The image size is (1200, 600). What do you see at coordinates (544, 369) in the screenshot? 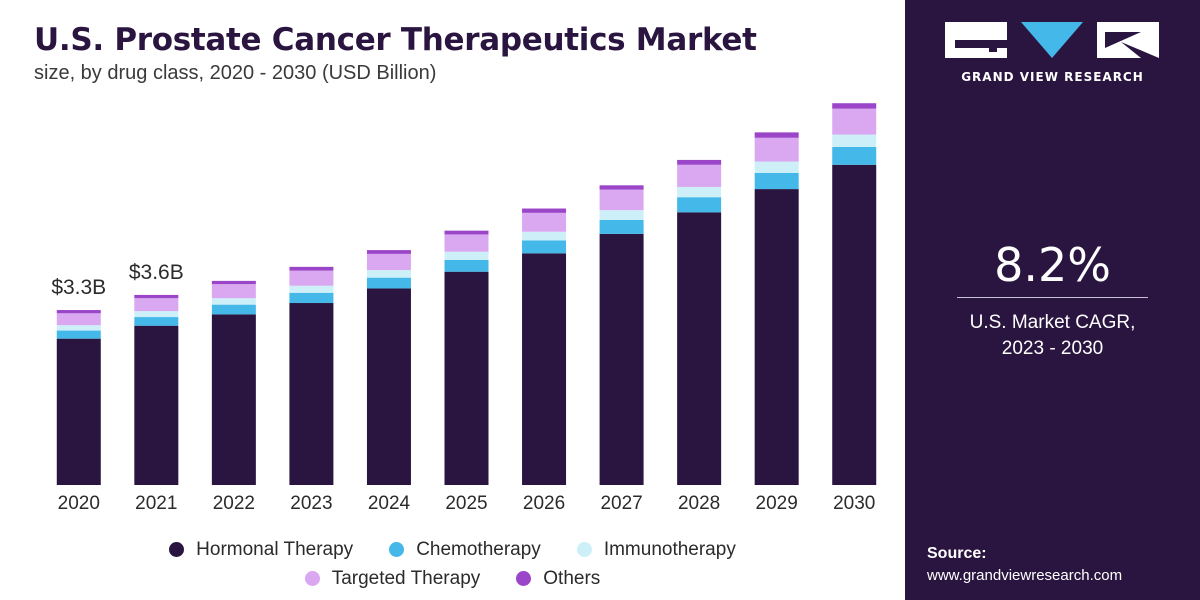
I see `bar-segment-hormonal-therapy-2026` at bounding box center [544, 369].